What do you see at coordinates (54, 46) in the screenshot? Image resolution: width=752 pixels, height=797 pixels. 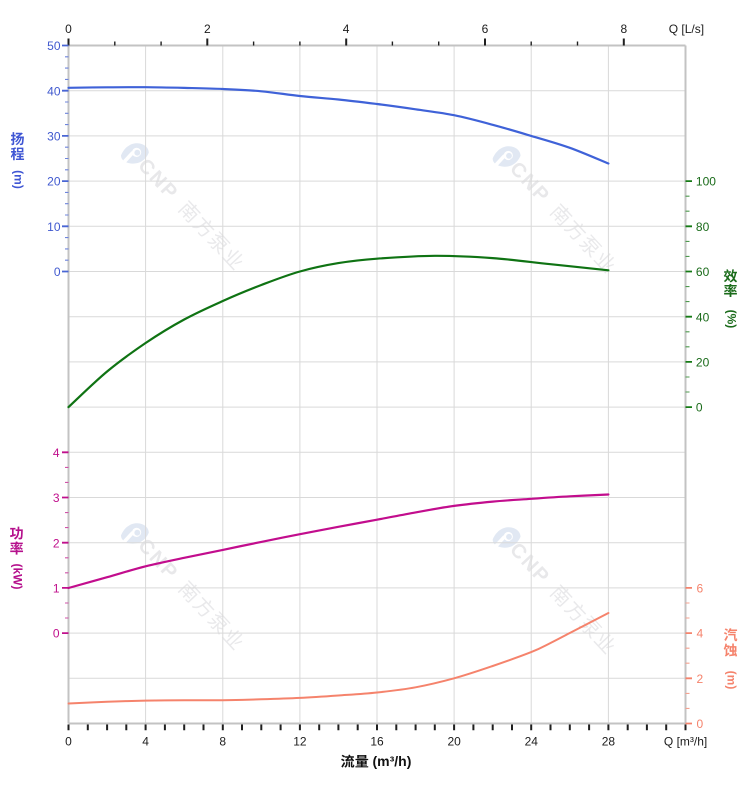 I see `svg-text: 50` at bounding box center [54, 46].